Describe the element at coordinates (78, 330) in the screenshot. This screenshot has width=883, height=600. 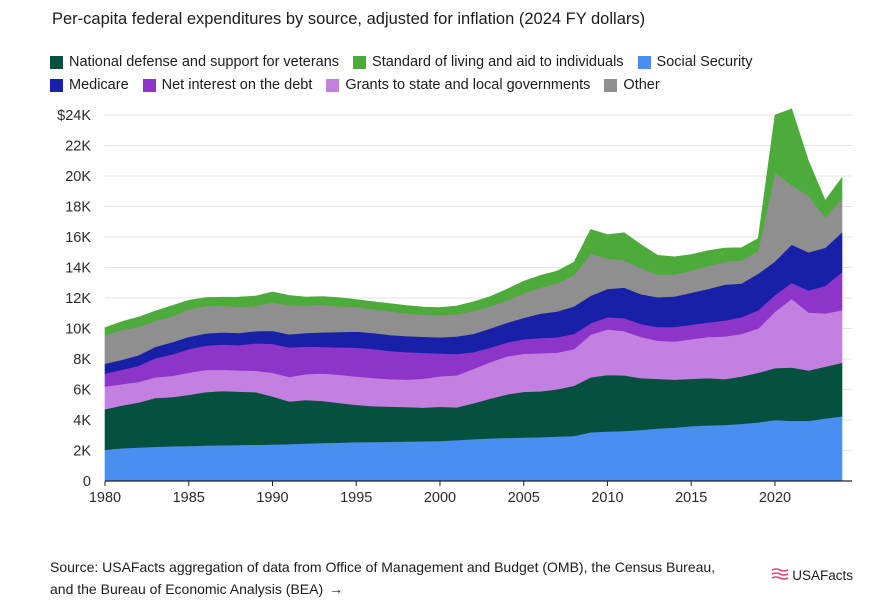
I see `y-tick-label: 10K` at that location.